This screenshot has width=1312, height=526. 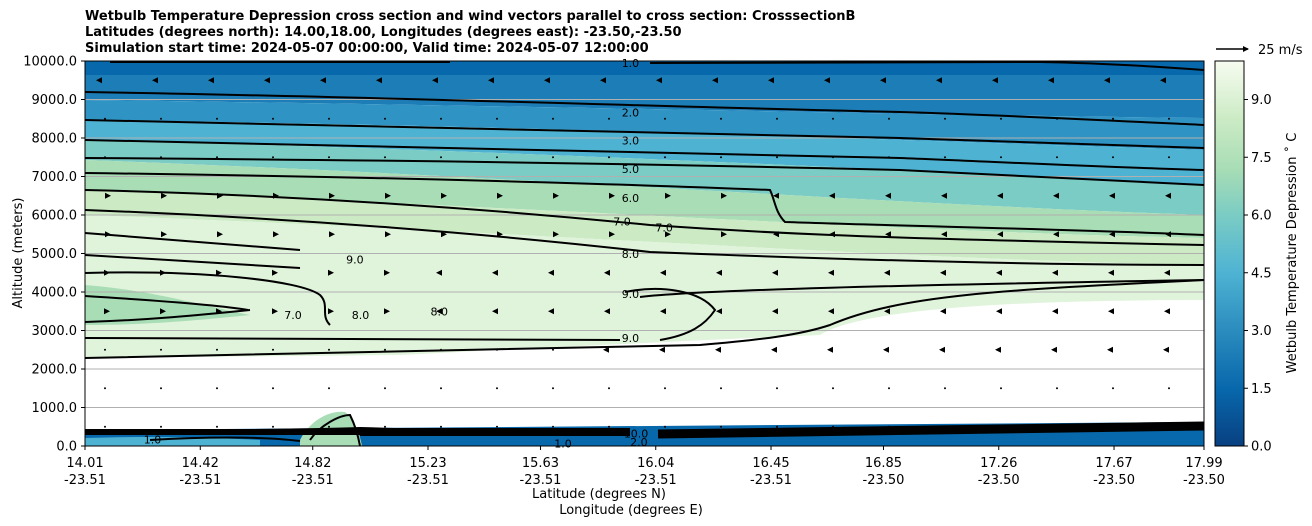 I want to click on colorbar-tick-label: 9.0, so click(x=1261, y=100).